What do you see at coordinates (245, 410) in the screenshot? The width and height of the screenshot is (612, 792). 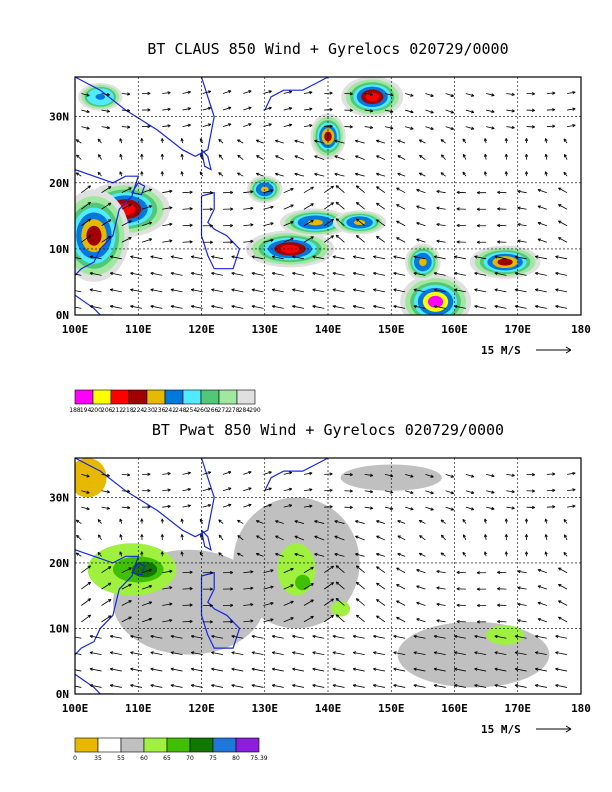 I see `colorbar-label: 284` at bounding box center [245, 410].